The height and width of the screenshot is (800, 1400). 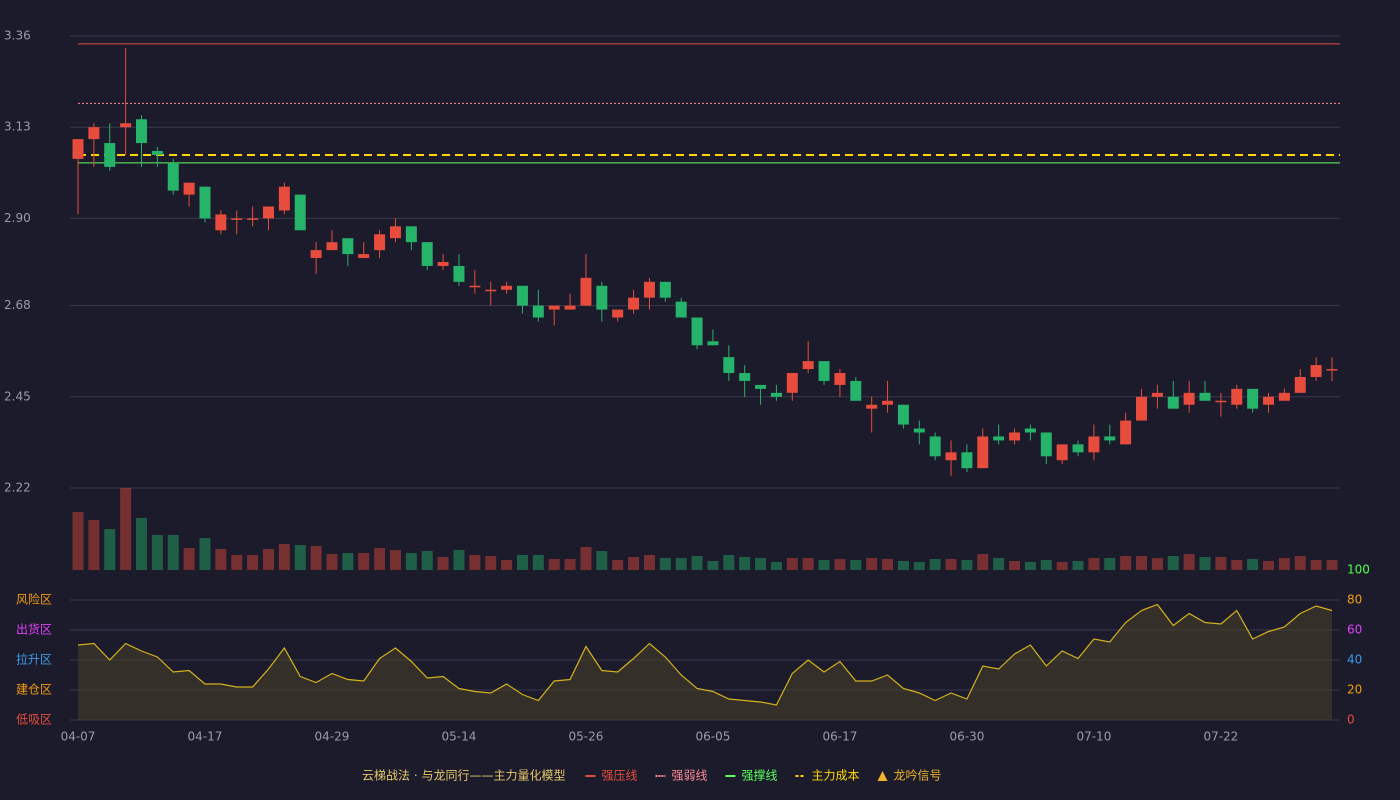 I want to click on zone-label: 拉升区, so click(x=34, y=659).